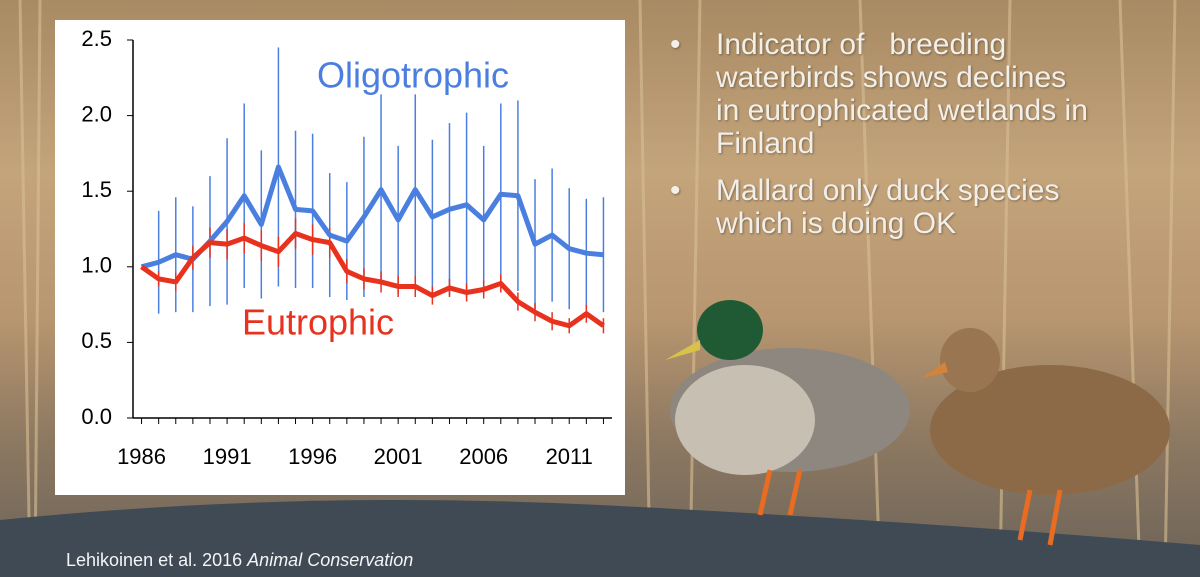 The width and height of the screenshot is (1200, 577). I want to click on duck-female, so click(1046, 437).